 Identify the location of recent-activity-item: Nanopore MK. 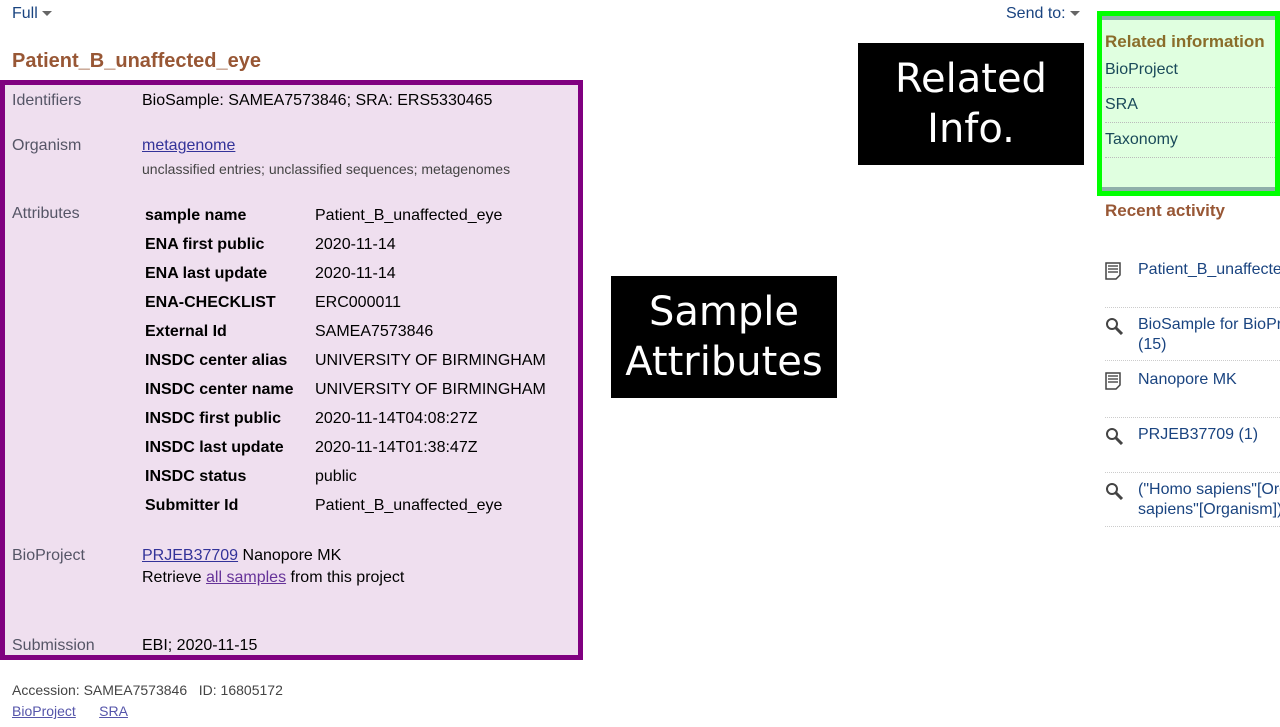
(1192, 394).